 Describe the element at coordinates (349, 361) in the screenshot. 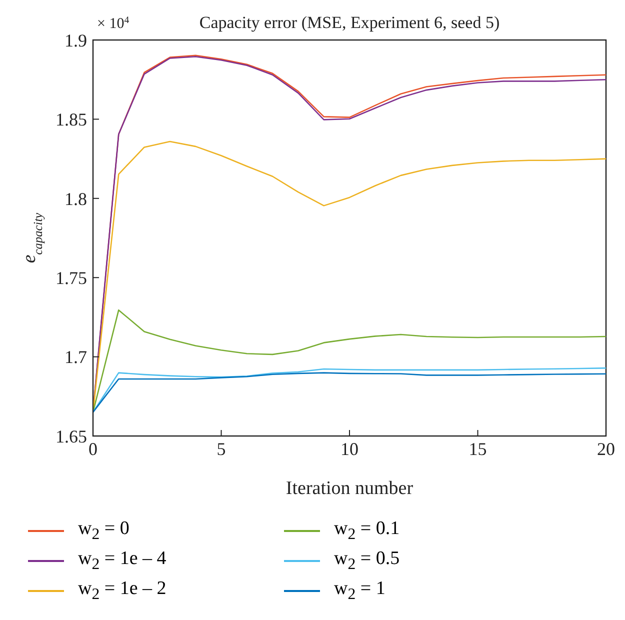

I see `line-series` at that location.